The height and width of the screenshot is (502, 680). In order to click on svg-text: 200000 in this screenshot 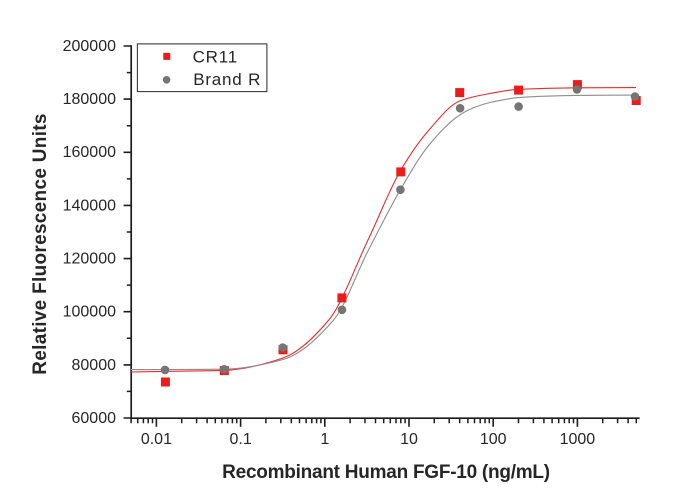, I will do `click(89, 46)`.